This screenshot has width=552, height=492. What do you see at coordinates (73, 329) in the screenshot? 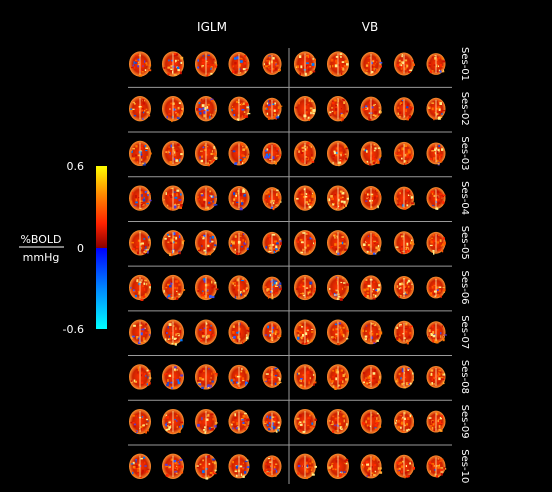
I see `colorbar-min-label: -0.6` at bounding box center [73, 329].